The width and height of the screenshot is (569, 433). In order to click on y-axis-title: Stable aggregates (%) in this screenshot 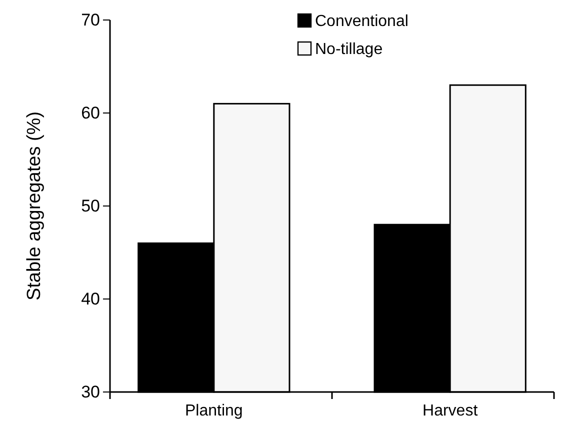, I will do `click(34, 206)`.